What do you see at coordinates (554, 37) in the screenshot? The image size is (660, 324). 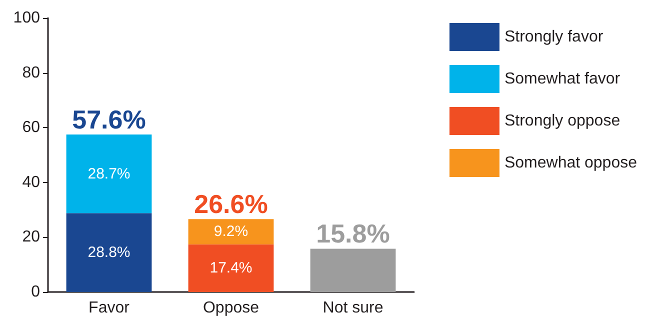 I see `legend-label: Strongly favor` at bounding box center [554, 37].